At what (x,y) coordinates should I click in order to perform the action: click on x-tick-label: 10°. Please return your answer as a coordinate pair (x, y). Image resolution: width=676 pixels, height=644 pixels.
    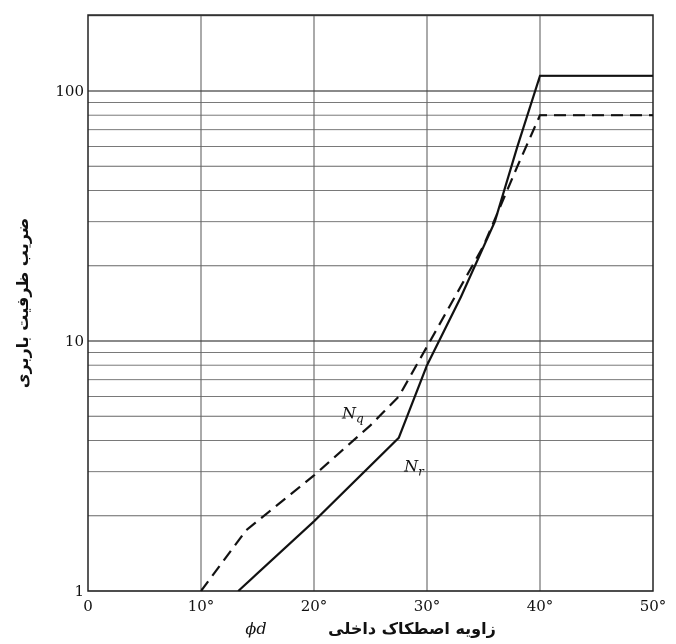
    Looking at the image, I should click on (201, 606).